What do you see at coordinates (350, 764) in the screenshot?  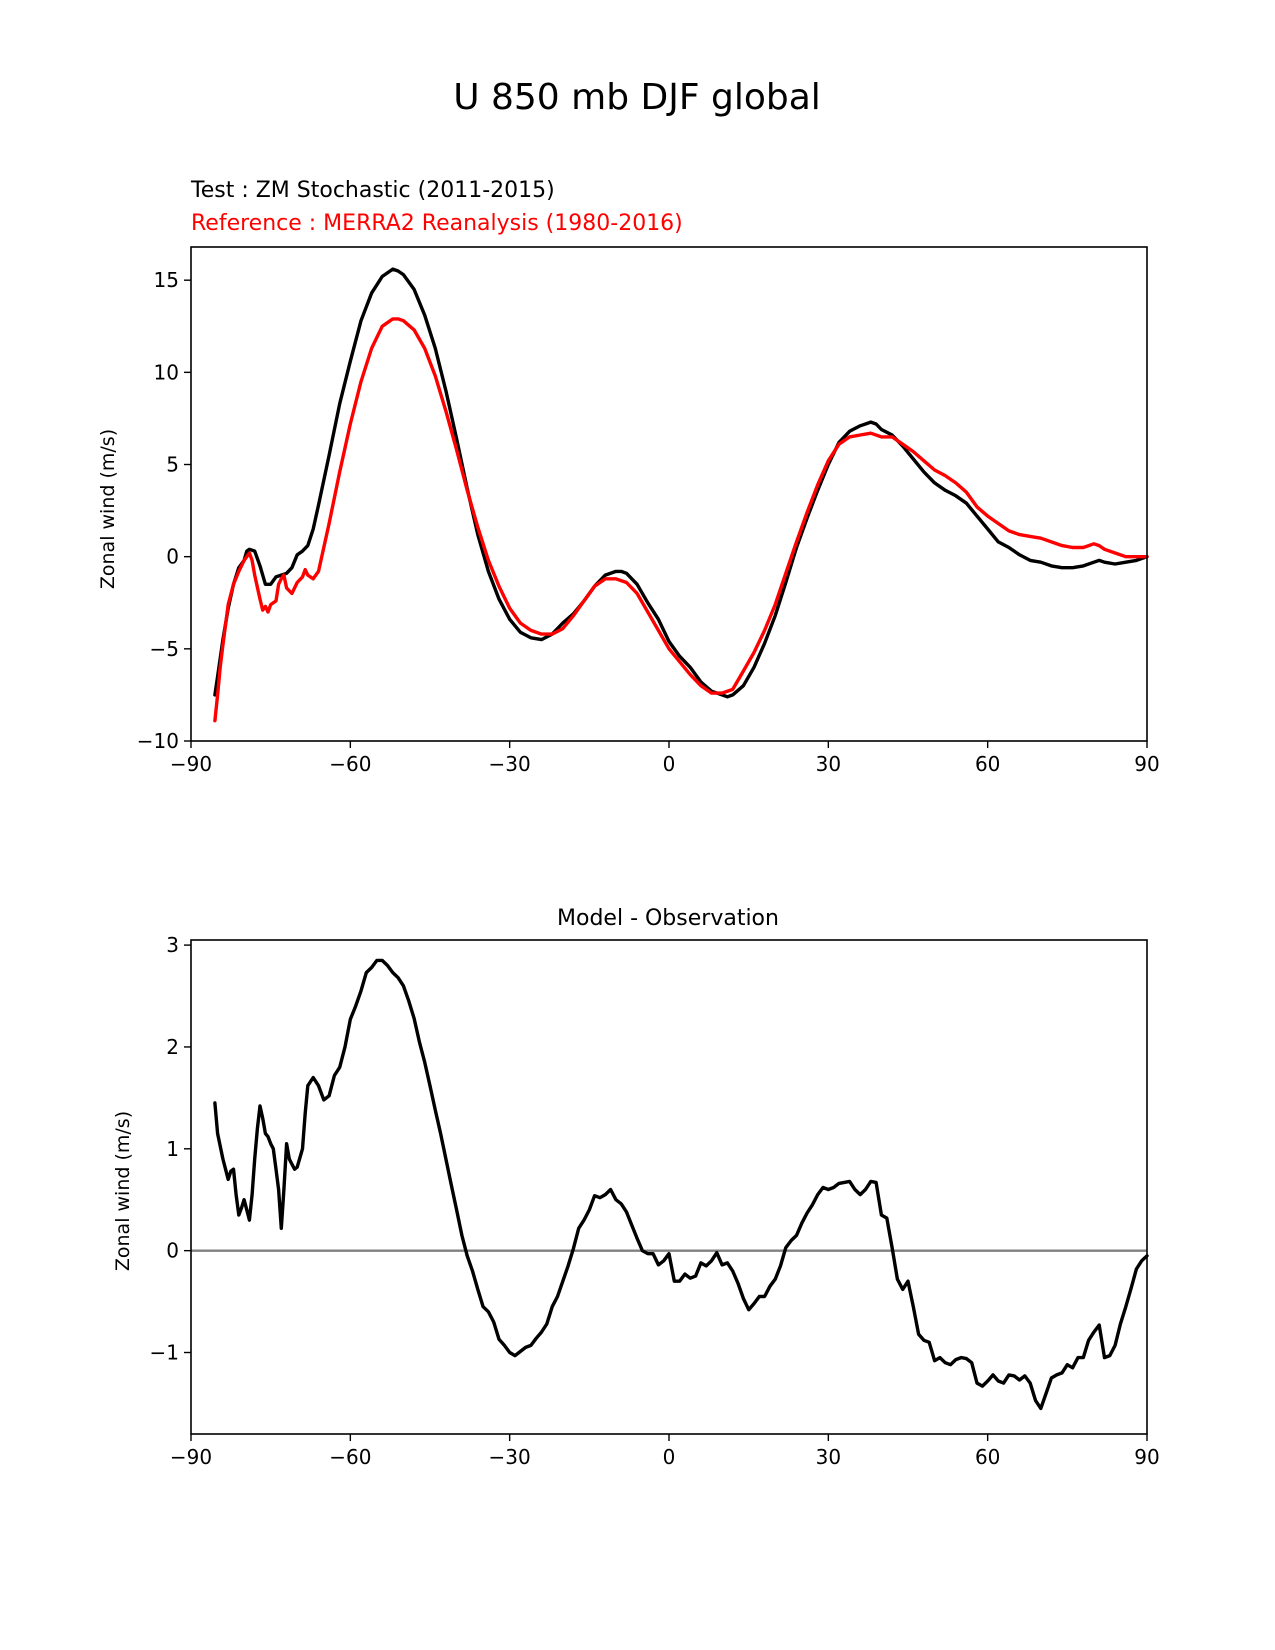 I see `top-xtick-label: −60` at bounding box center [350, 764].